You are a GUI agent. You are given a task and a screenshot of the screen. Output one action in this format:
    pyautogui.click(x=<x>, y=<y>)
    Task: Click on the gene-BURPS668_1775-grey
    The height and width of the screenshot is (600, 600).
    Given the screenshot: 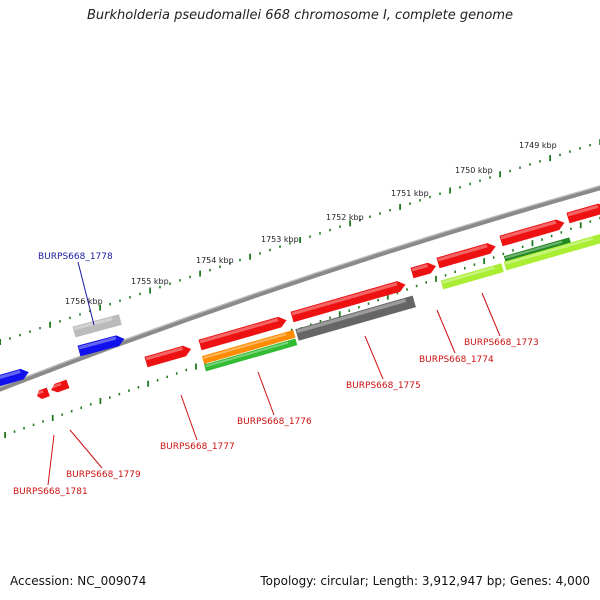 What is the action you would take?
    pyautogui.click(x=355, y=318)
    